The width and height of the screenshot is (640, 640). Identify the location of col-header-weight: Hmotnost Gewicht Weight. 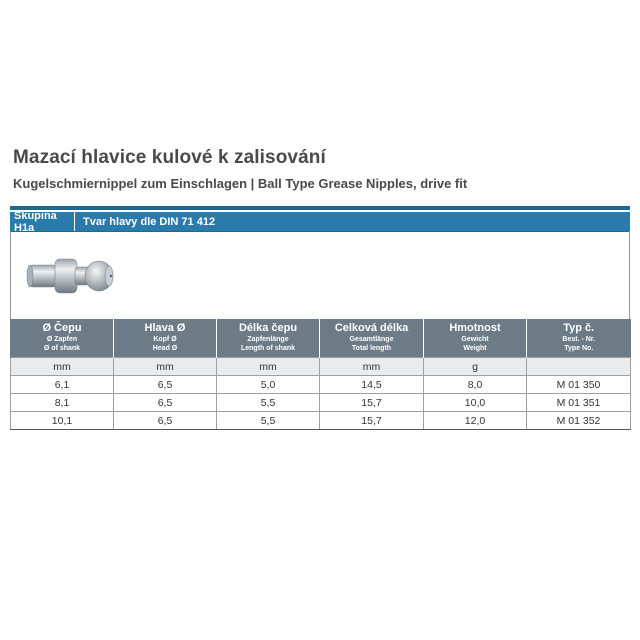
(475, 338).